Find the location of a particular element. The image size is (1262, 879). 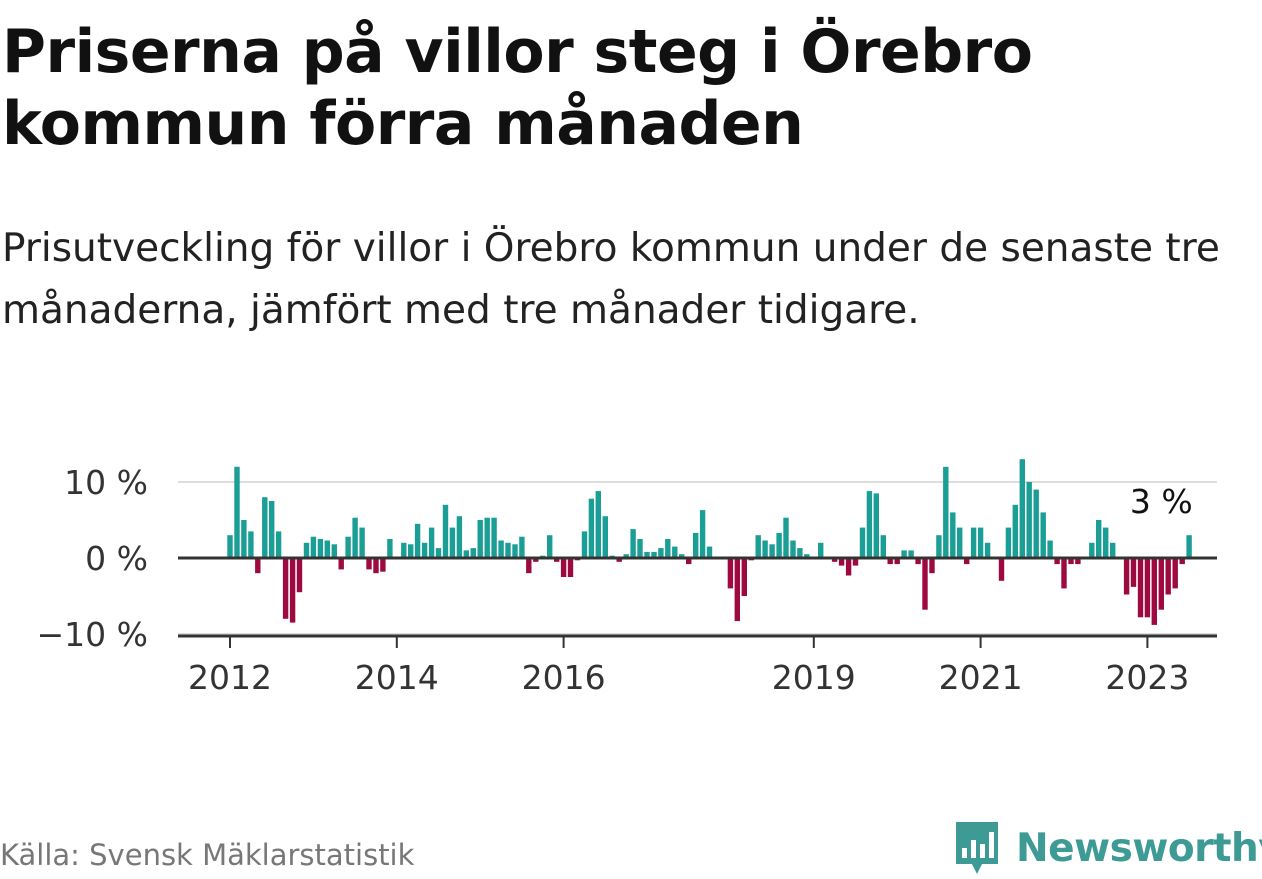

x-tick-label: 2019 is located at coordinates (814, 677).